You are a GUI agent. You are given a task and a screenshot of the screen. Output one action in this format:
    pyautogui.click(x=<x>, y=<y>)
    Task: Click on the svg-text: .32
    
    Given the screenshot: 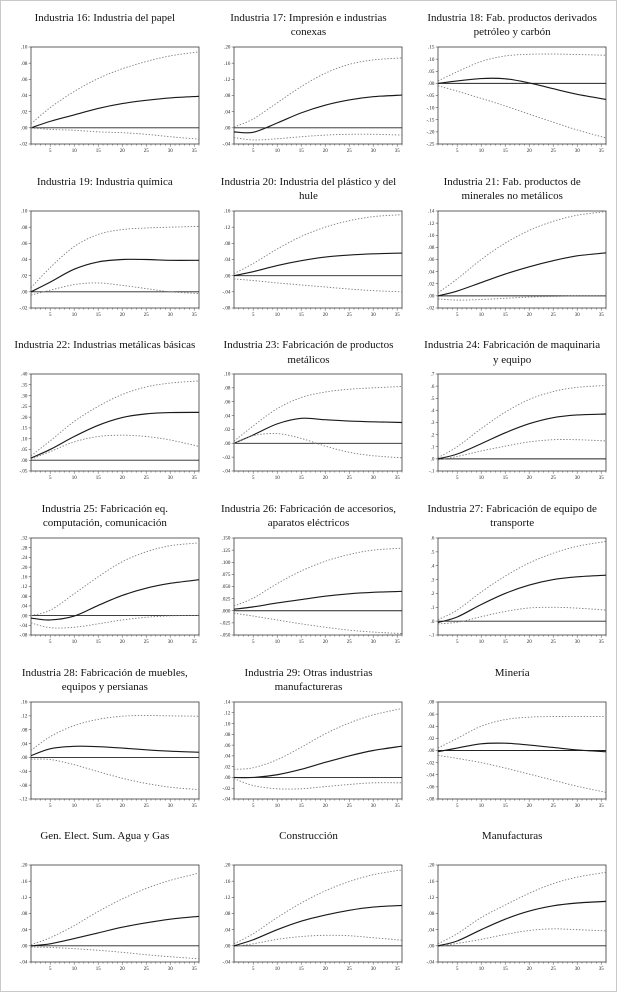 What is the action you would take?
    pyautogui.click(x=24, y=539)
    